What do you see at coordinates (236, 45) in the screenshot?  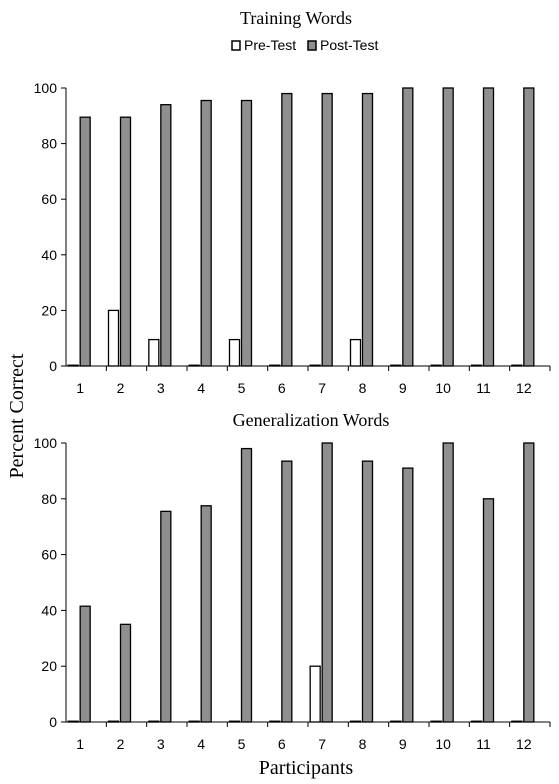 I see `legend-swatch-pre-test` at bounding box center [236, 45].